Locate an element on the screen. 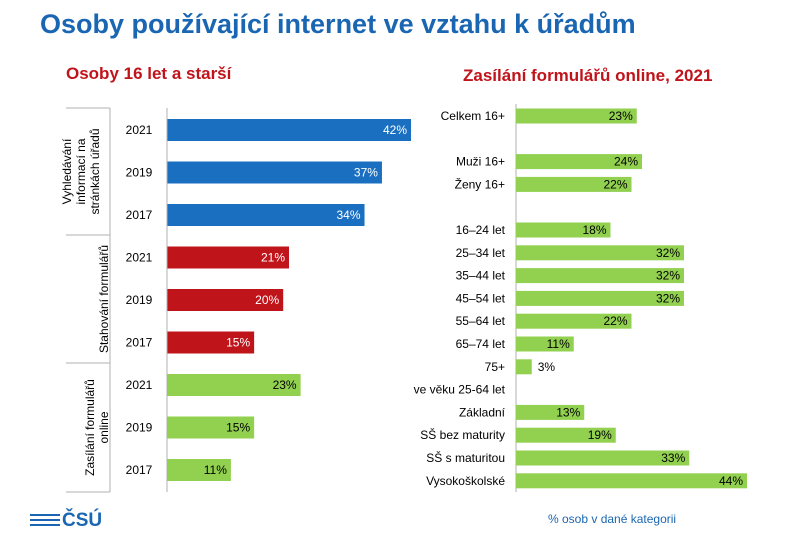  category-label: Celkem 16+ is located at coordinates (473, 116).